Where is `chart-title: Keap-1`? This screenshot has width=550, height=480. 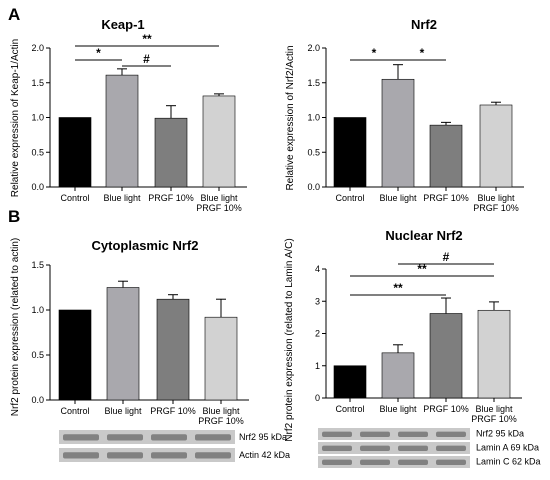
chart-title: Keap-1 is located at coordinates (122, 24).